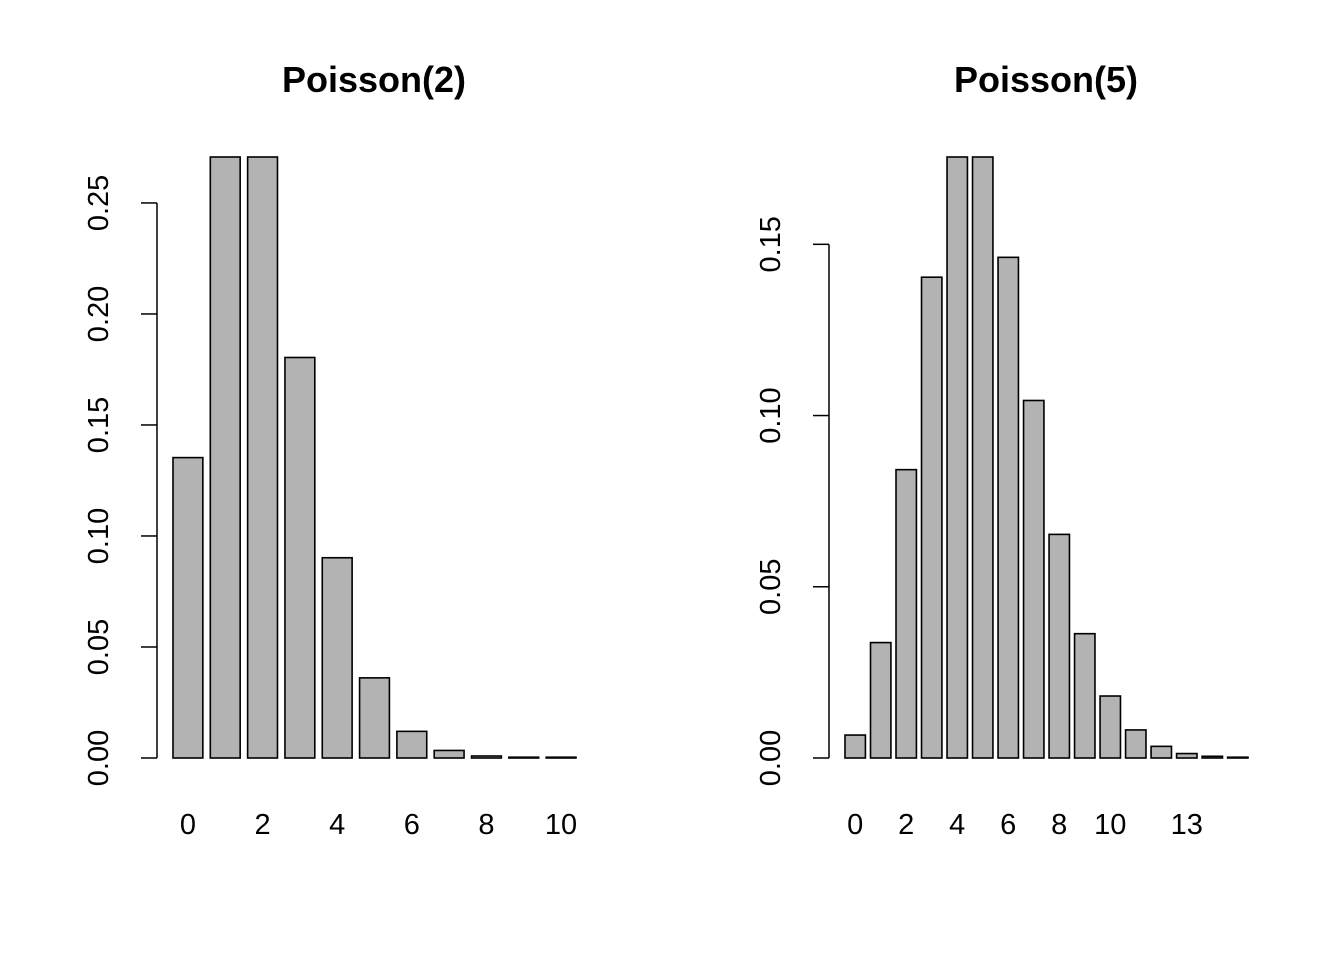  Describe the element at coordinates (374, 79) in the screenshot. I see `chart-title: Poisson(2)` at that location.